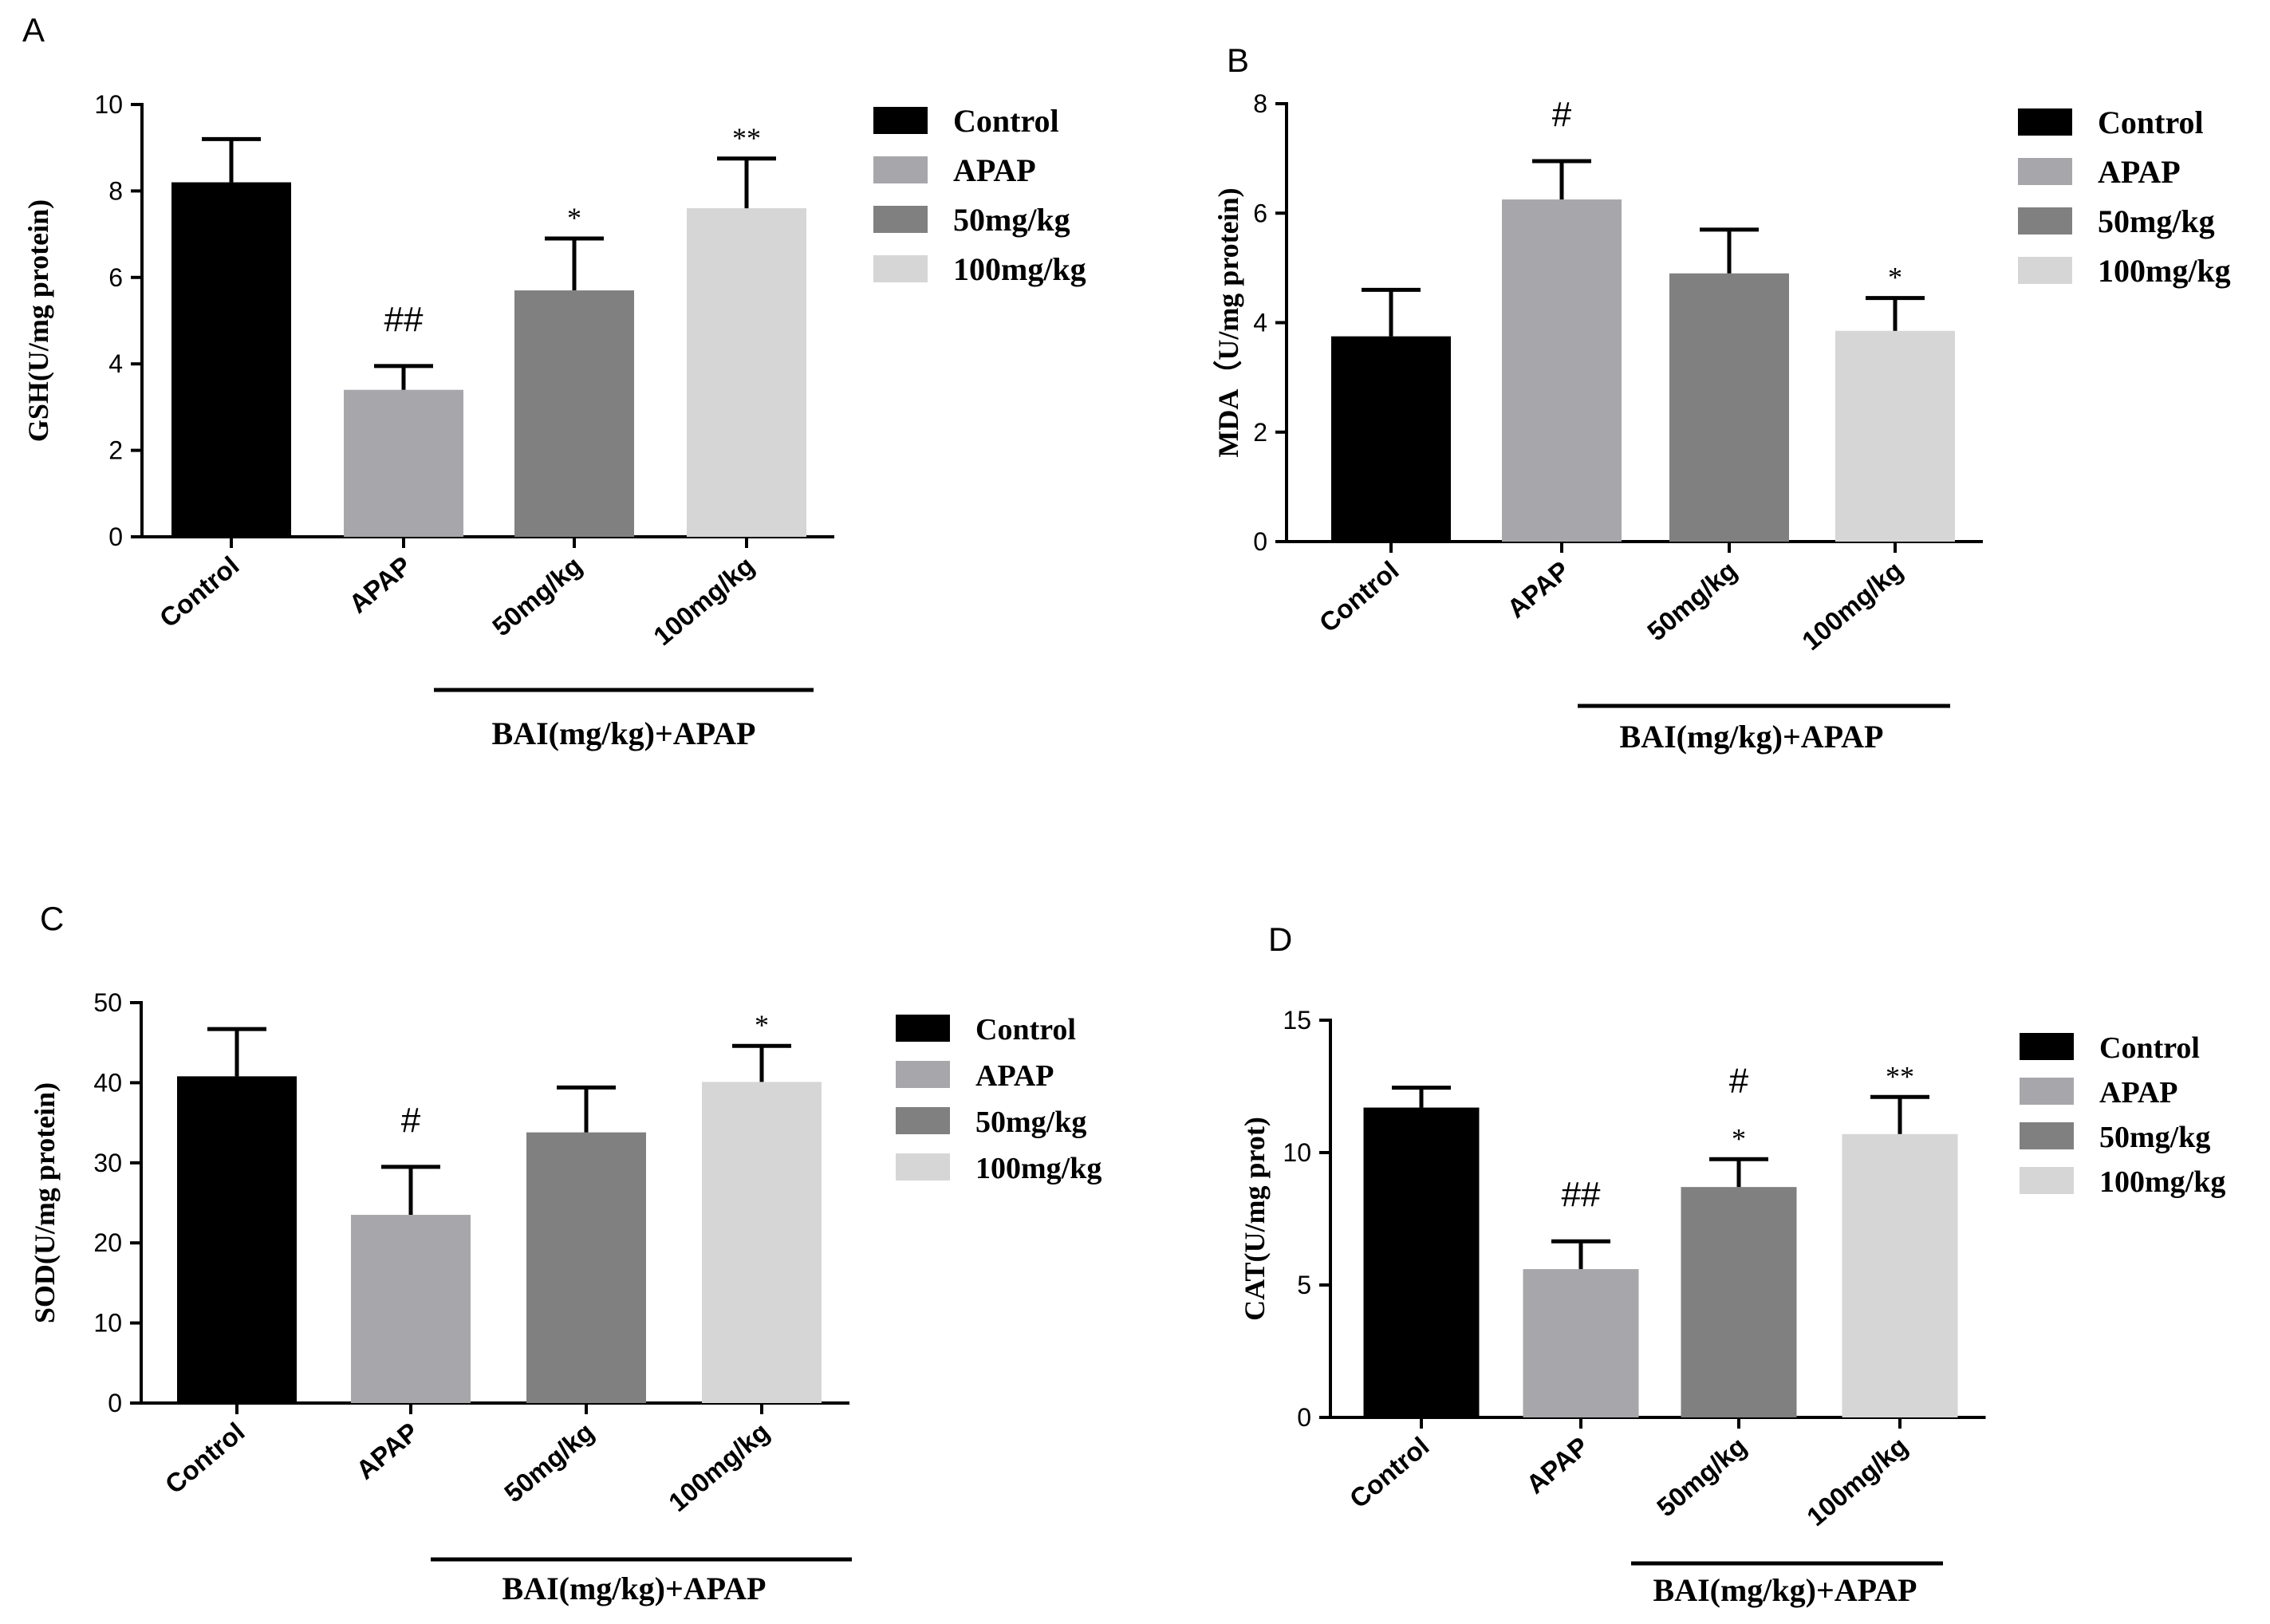  Describe the element at coordinates (52, 919) in the screenshot. I see `panel-letter: C` at that location.